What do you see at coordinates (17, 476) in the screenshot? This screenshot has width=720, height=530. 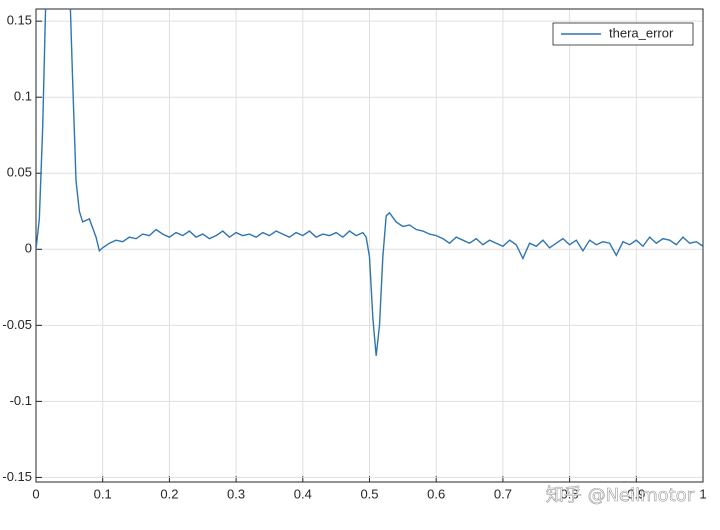 I see `y-tick-label: -0.15` at bounding box center [17, 476].